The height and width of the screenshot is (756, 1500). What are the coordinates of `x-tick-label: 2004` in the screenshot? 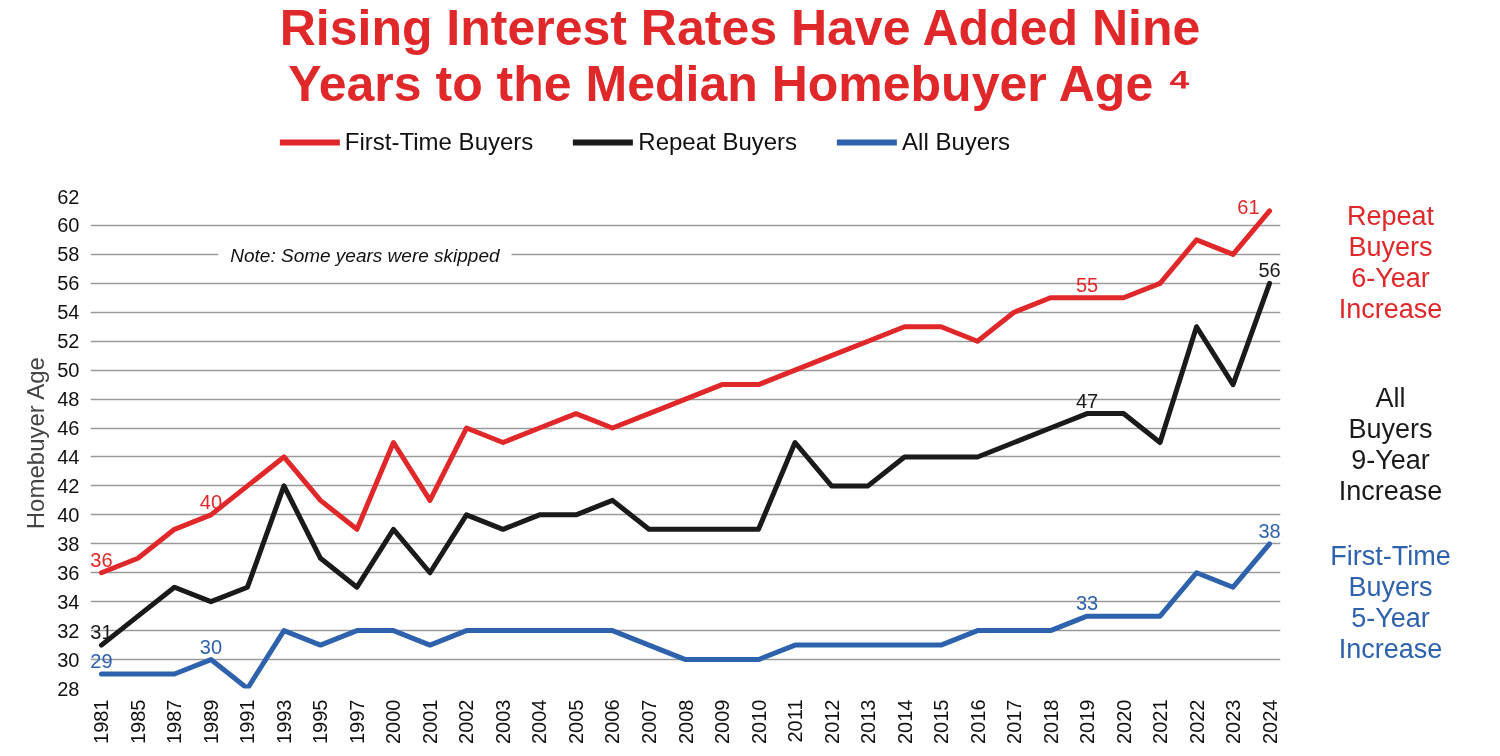 It's located at (539, 721).